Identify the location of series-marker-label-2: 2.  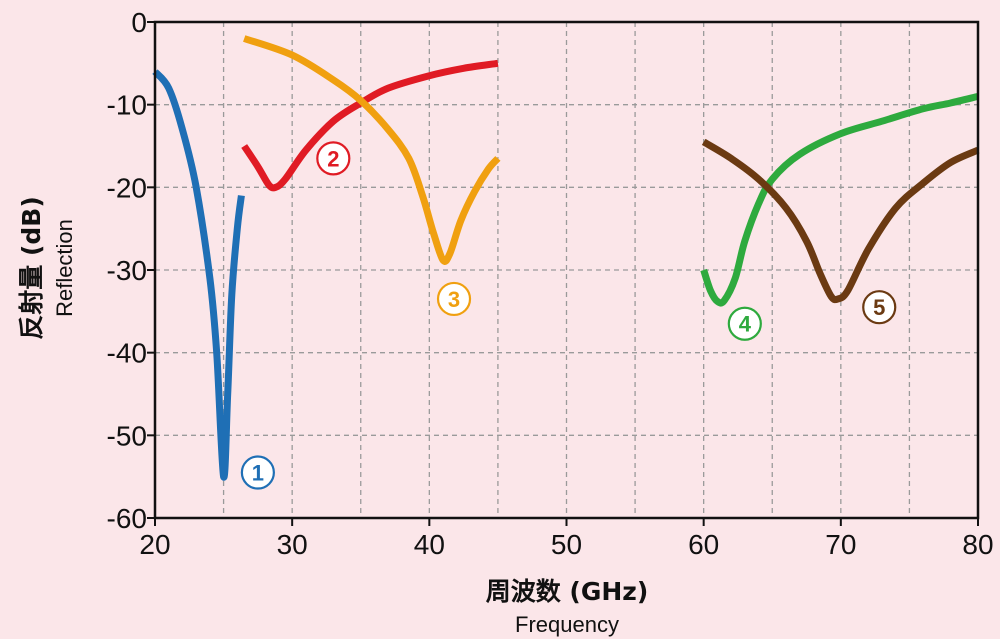
(333, 158).